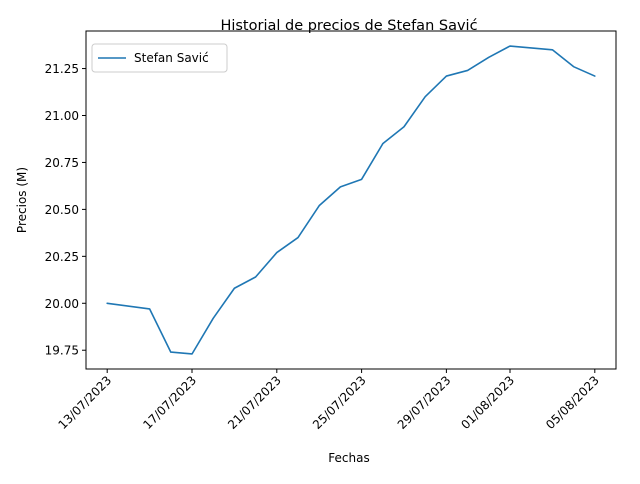  What do you see at coordinates (22, 200) in the screenshot?
I see `y-axis-label: Precios (M)` at bounding box center [22, 200].